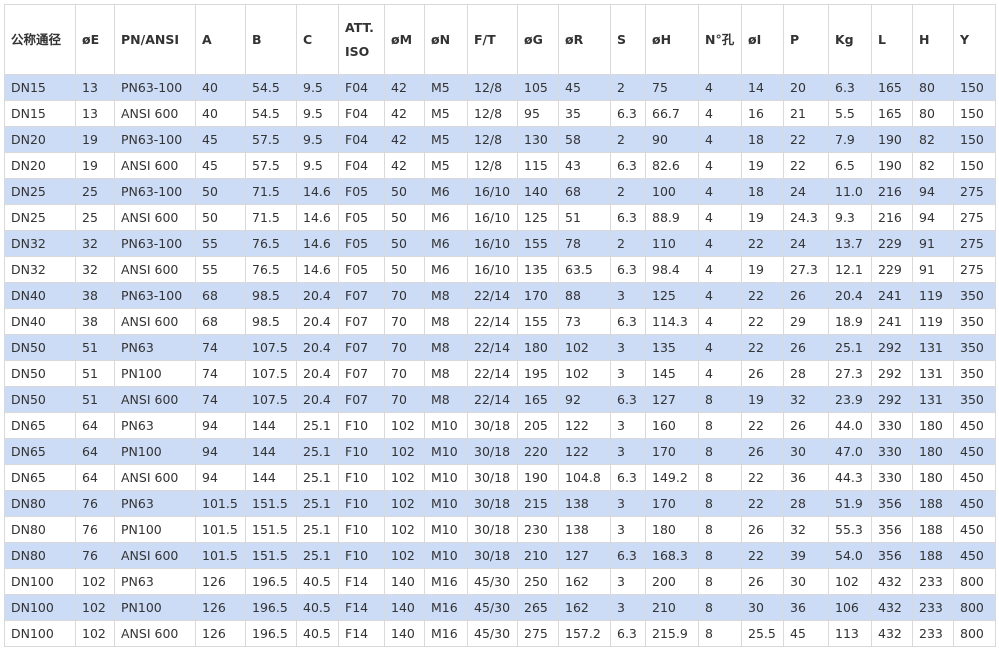  I want to click on table-cell: 140, so click(404, 633).